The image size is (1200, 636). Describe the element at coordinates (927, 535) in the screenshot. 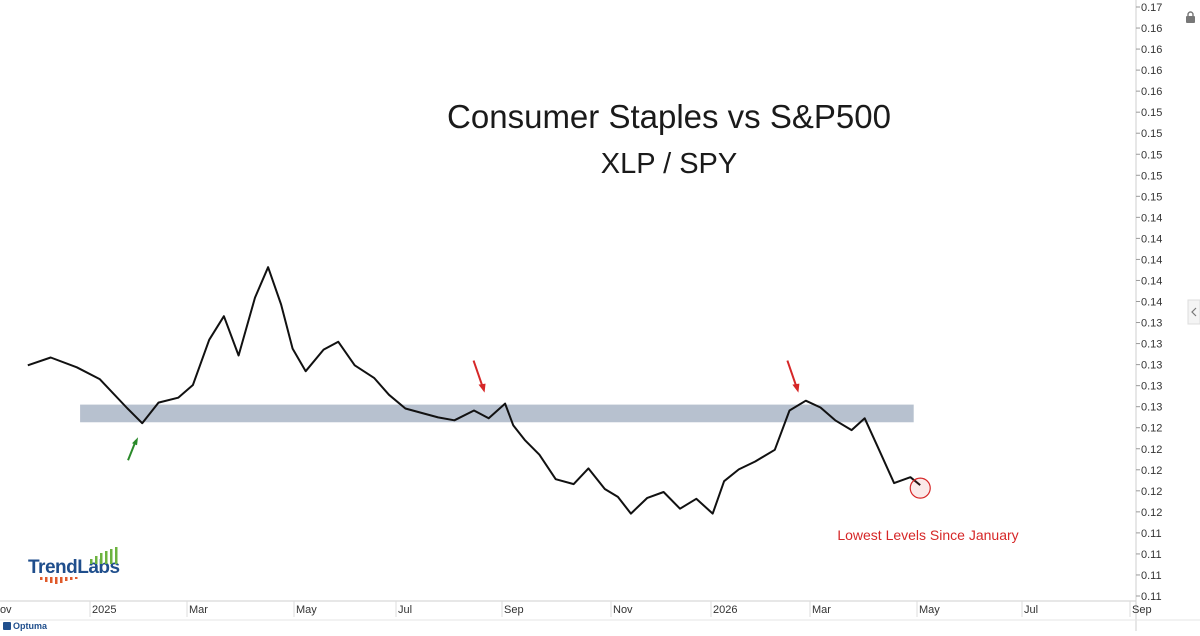

I see `annotation-lowest-levels: Lowest Levels Since January` at that location.